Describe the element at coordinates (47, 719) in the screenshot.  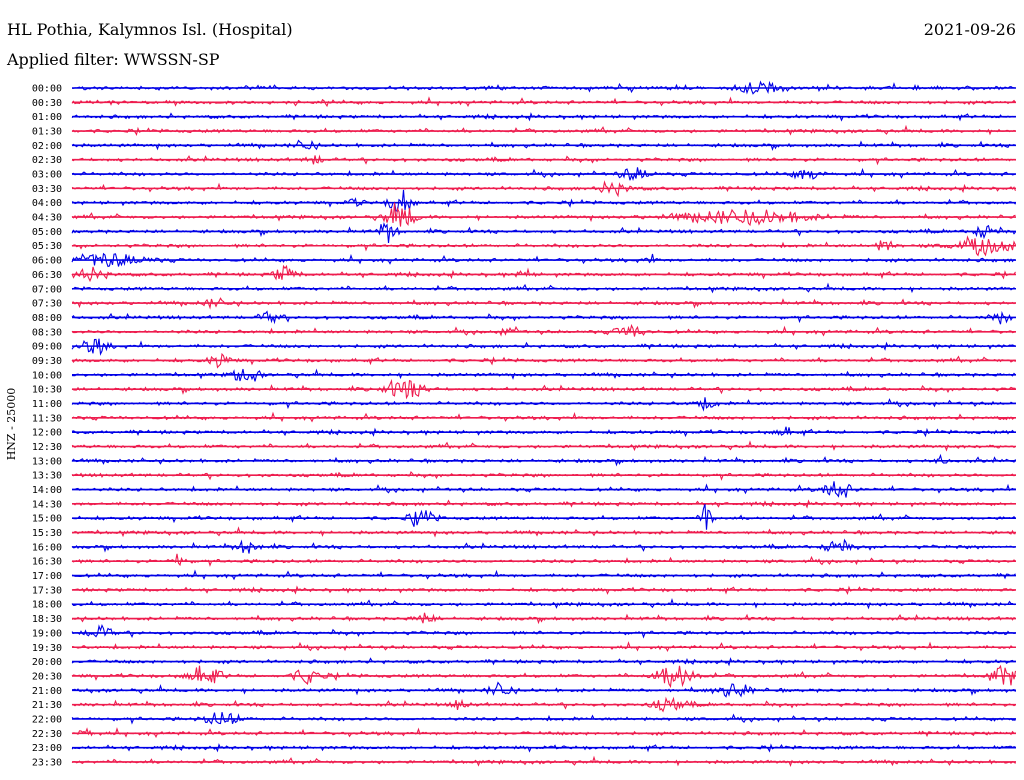
I see `row-time-label: 22:00` at that location.